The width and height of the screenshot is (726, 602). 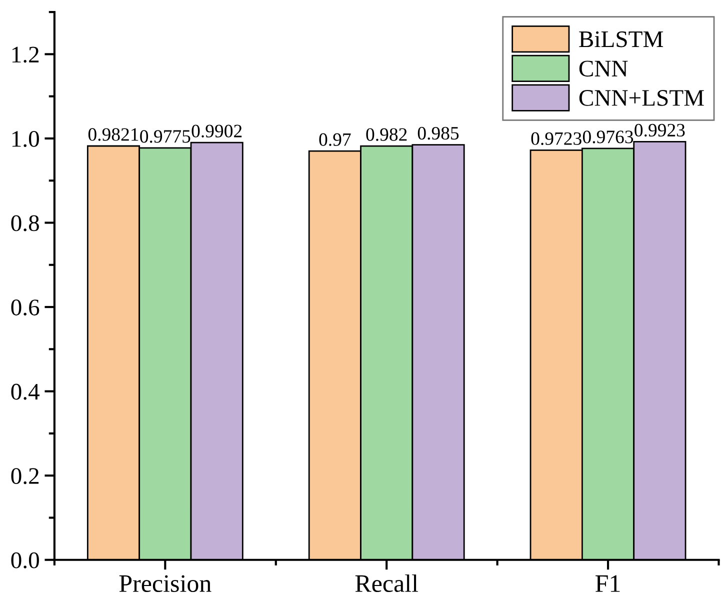 What do you see at coordinates (217, 131) in the screenshot?
I see `data-label: 0.9902` at bounding box center [217, 131].